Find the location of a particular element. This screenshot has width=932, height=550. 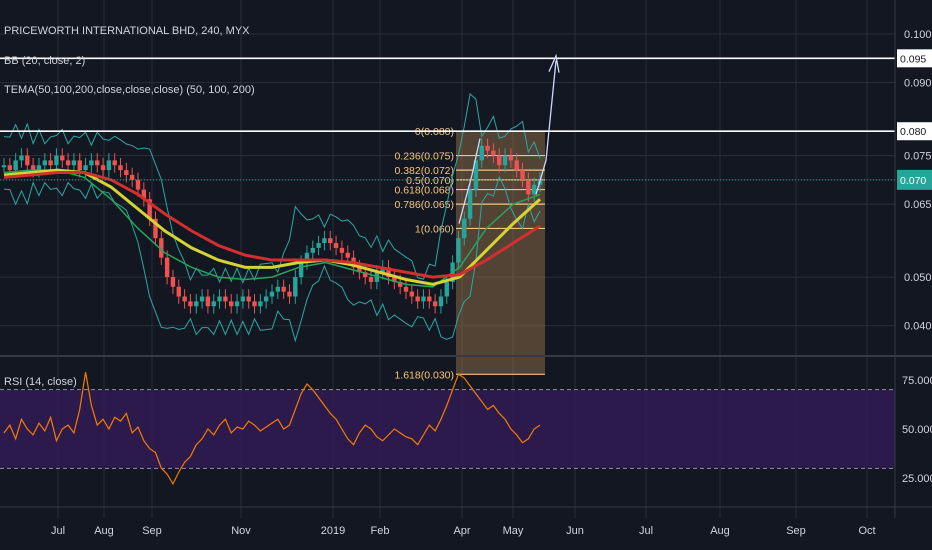

fib-level-label: 1(0.060) is located at coordinates (434, 229).